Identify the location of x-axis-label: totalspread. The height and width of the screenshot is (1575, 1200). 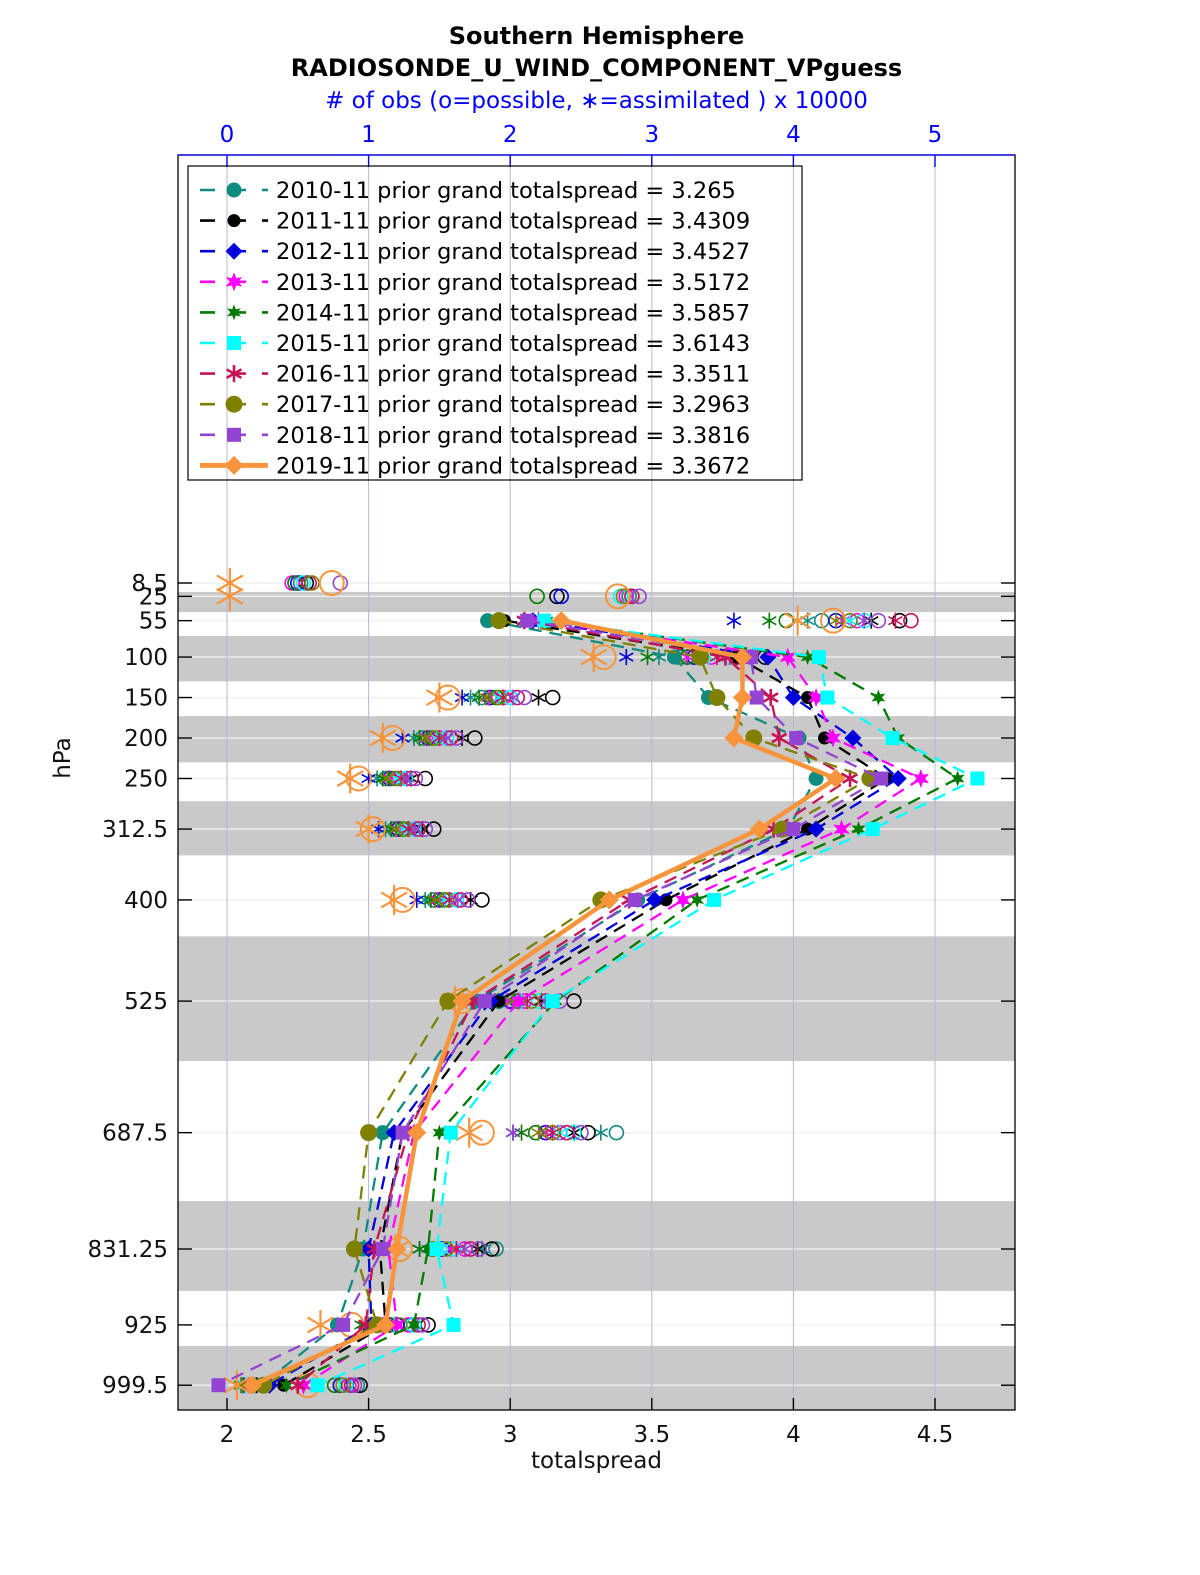
(596, 1461).